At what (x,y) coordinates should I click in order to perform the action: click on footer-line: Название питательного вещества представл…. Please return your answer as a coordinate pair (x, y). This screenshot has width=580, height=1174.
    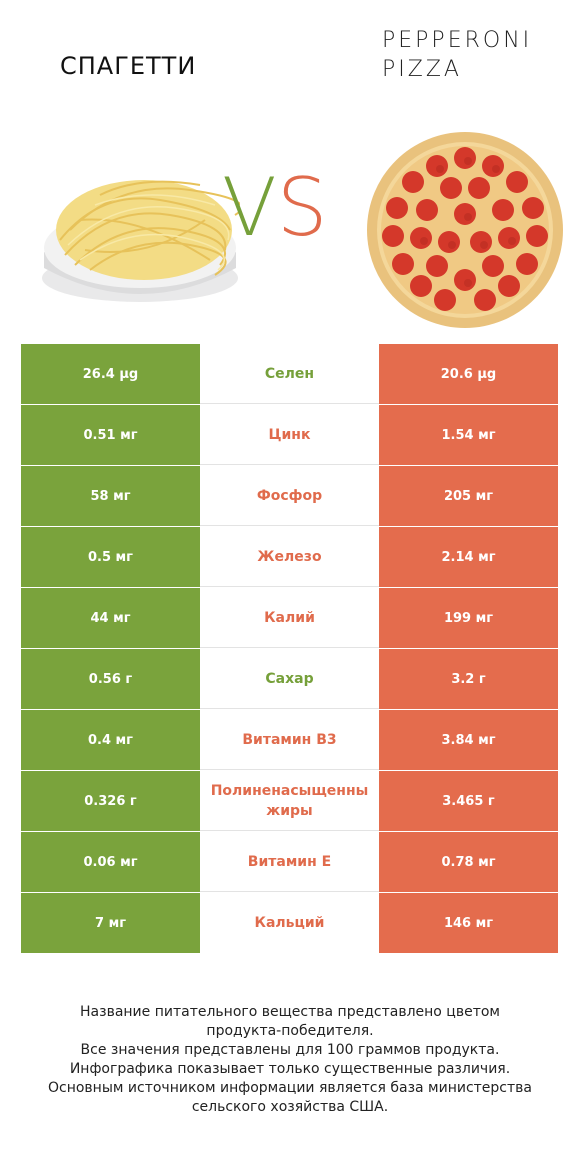
    Looking at the image, I should click on (290, 1012).